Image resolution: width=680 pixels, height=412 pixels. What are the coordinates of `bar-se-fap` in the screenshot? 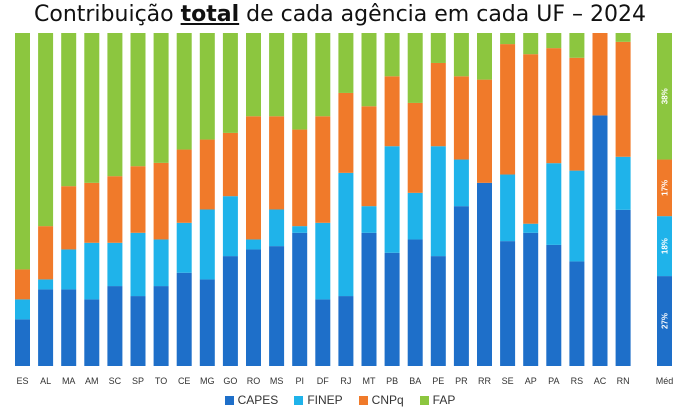 It's located at (508, 39).